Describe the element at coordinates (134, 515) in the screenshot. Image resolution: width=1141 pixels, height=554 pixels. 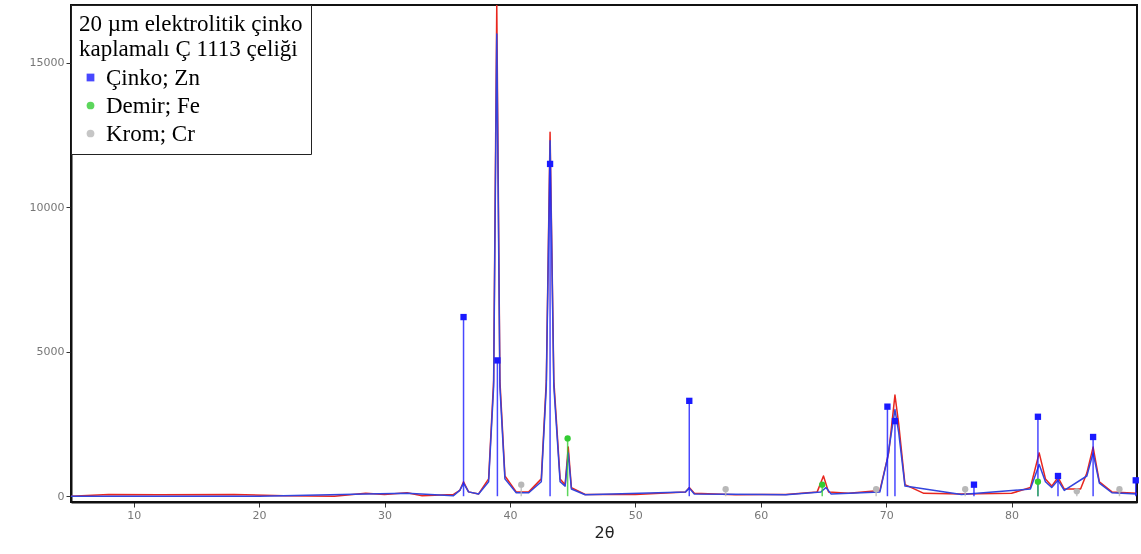
I see `x-tick-label: 10` at that location.